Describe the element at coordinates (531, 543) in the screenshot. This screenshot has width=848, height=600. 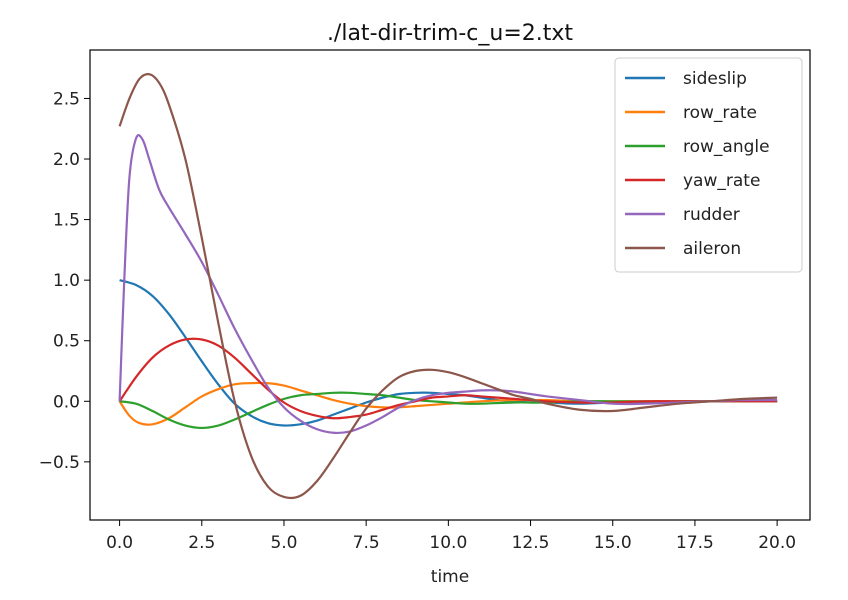
I see `x-tick-label: 12.5` at that location.